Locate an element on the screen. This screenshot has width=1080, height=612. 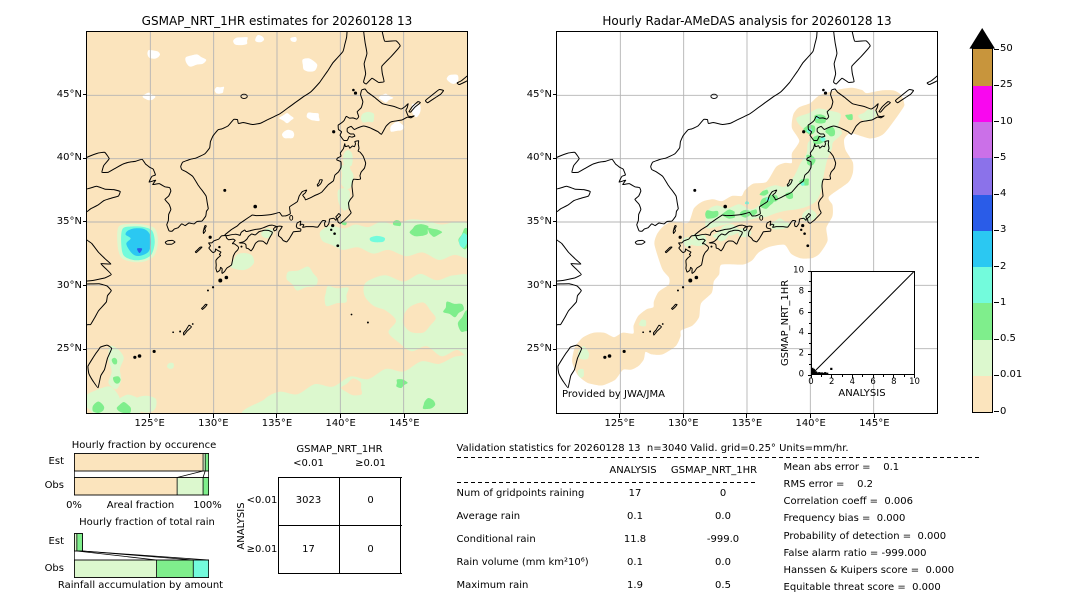
left-map-ytick-30°N: 30°N is located at coordinates (69, 285).